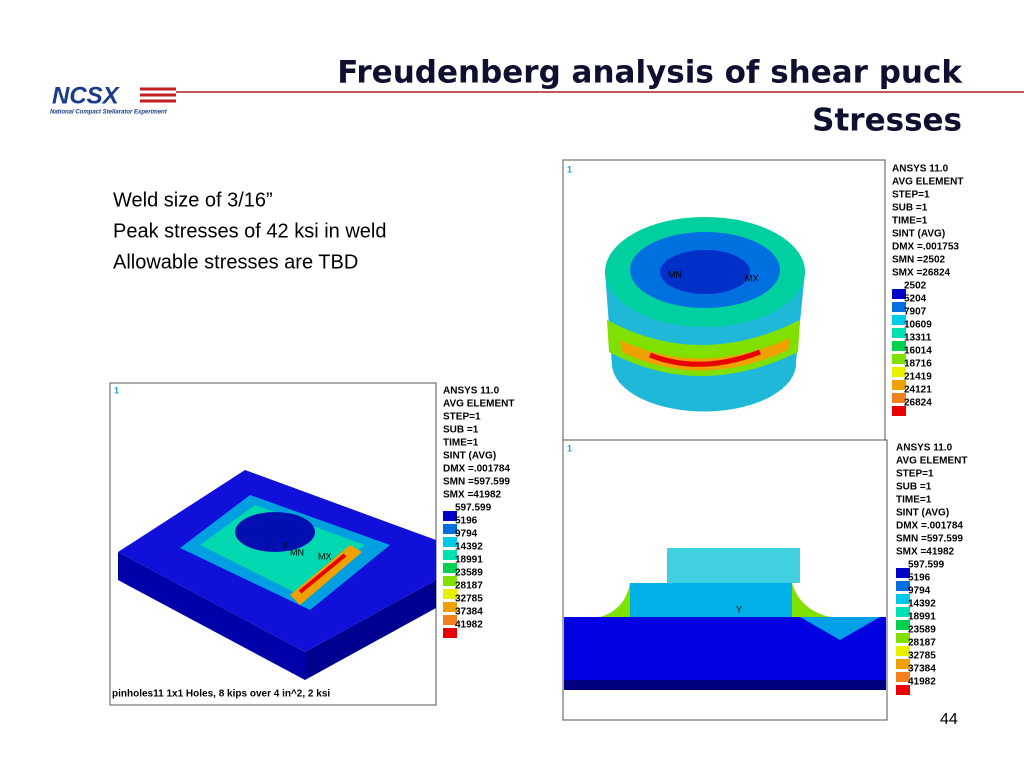  What do you see at coordinates (235, 262) in the screenshot?
I see `bullet: Allowable stresses are TBD` at bounding box center [235, 262].